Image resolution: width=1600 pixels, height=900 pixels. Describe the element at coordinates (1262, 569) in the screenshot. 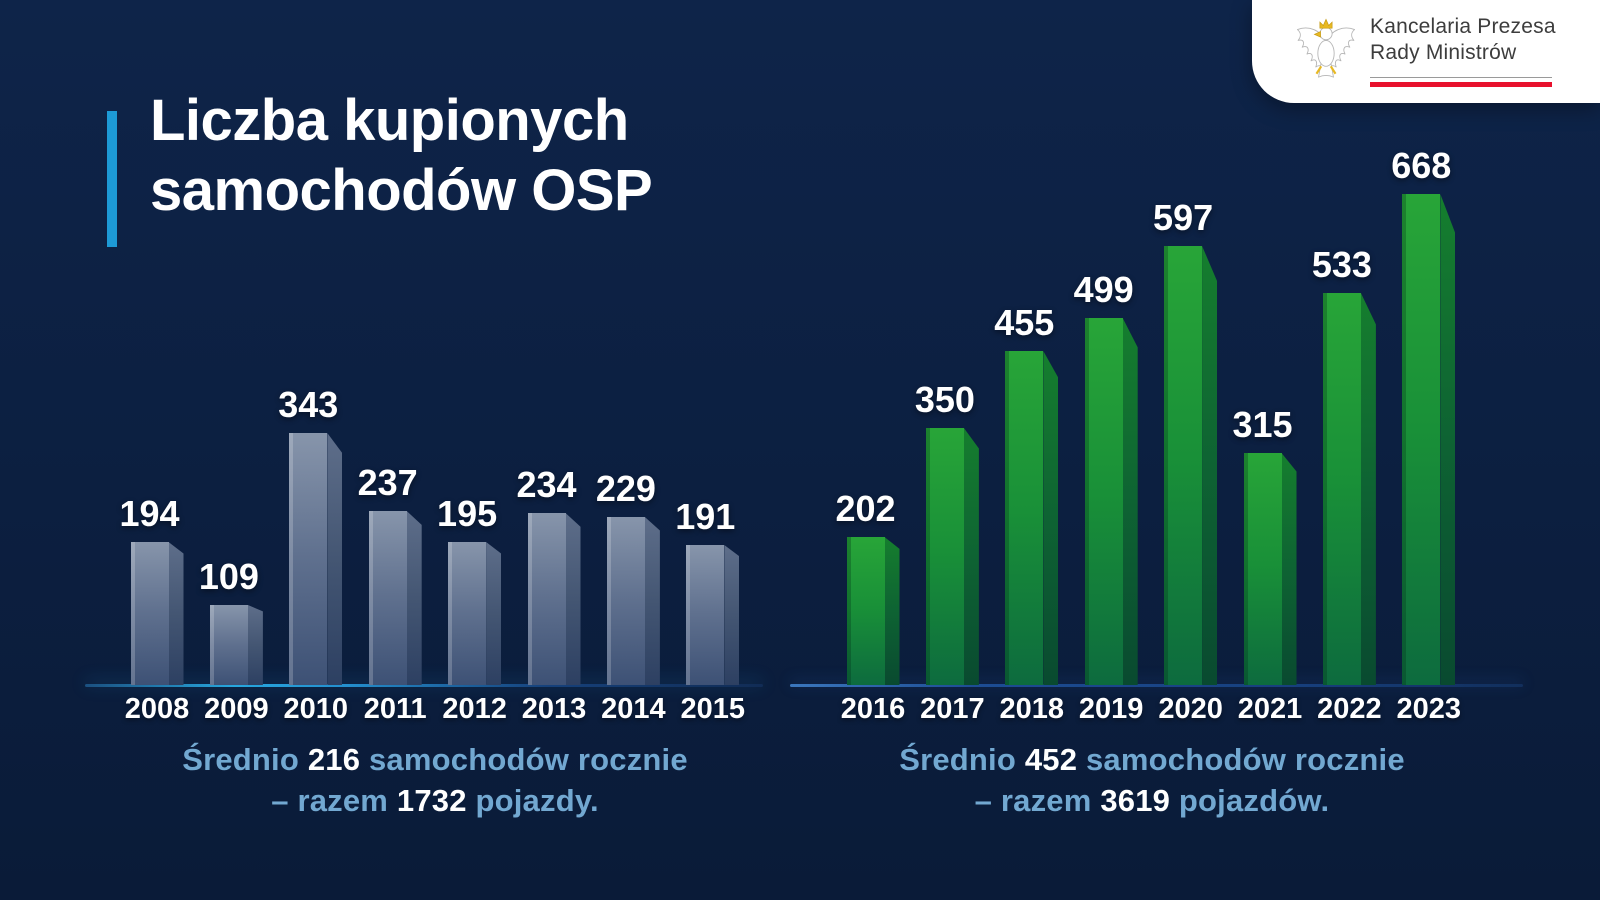

I see `bar-face-2021` at that location.